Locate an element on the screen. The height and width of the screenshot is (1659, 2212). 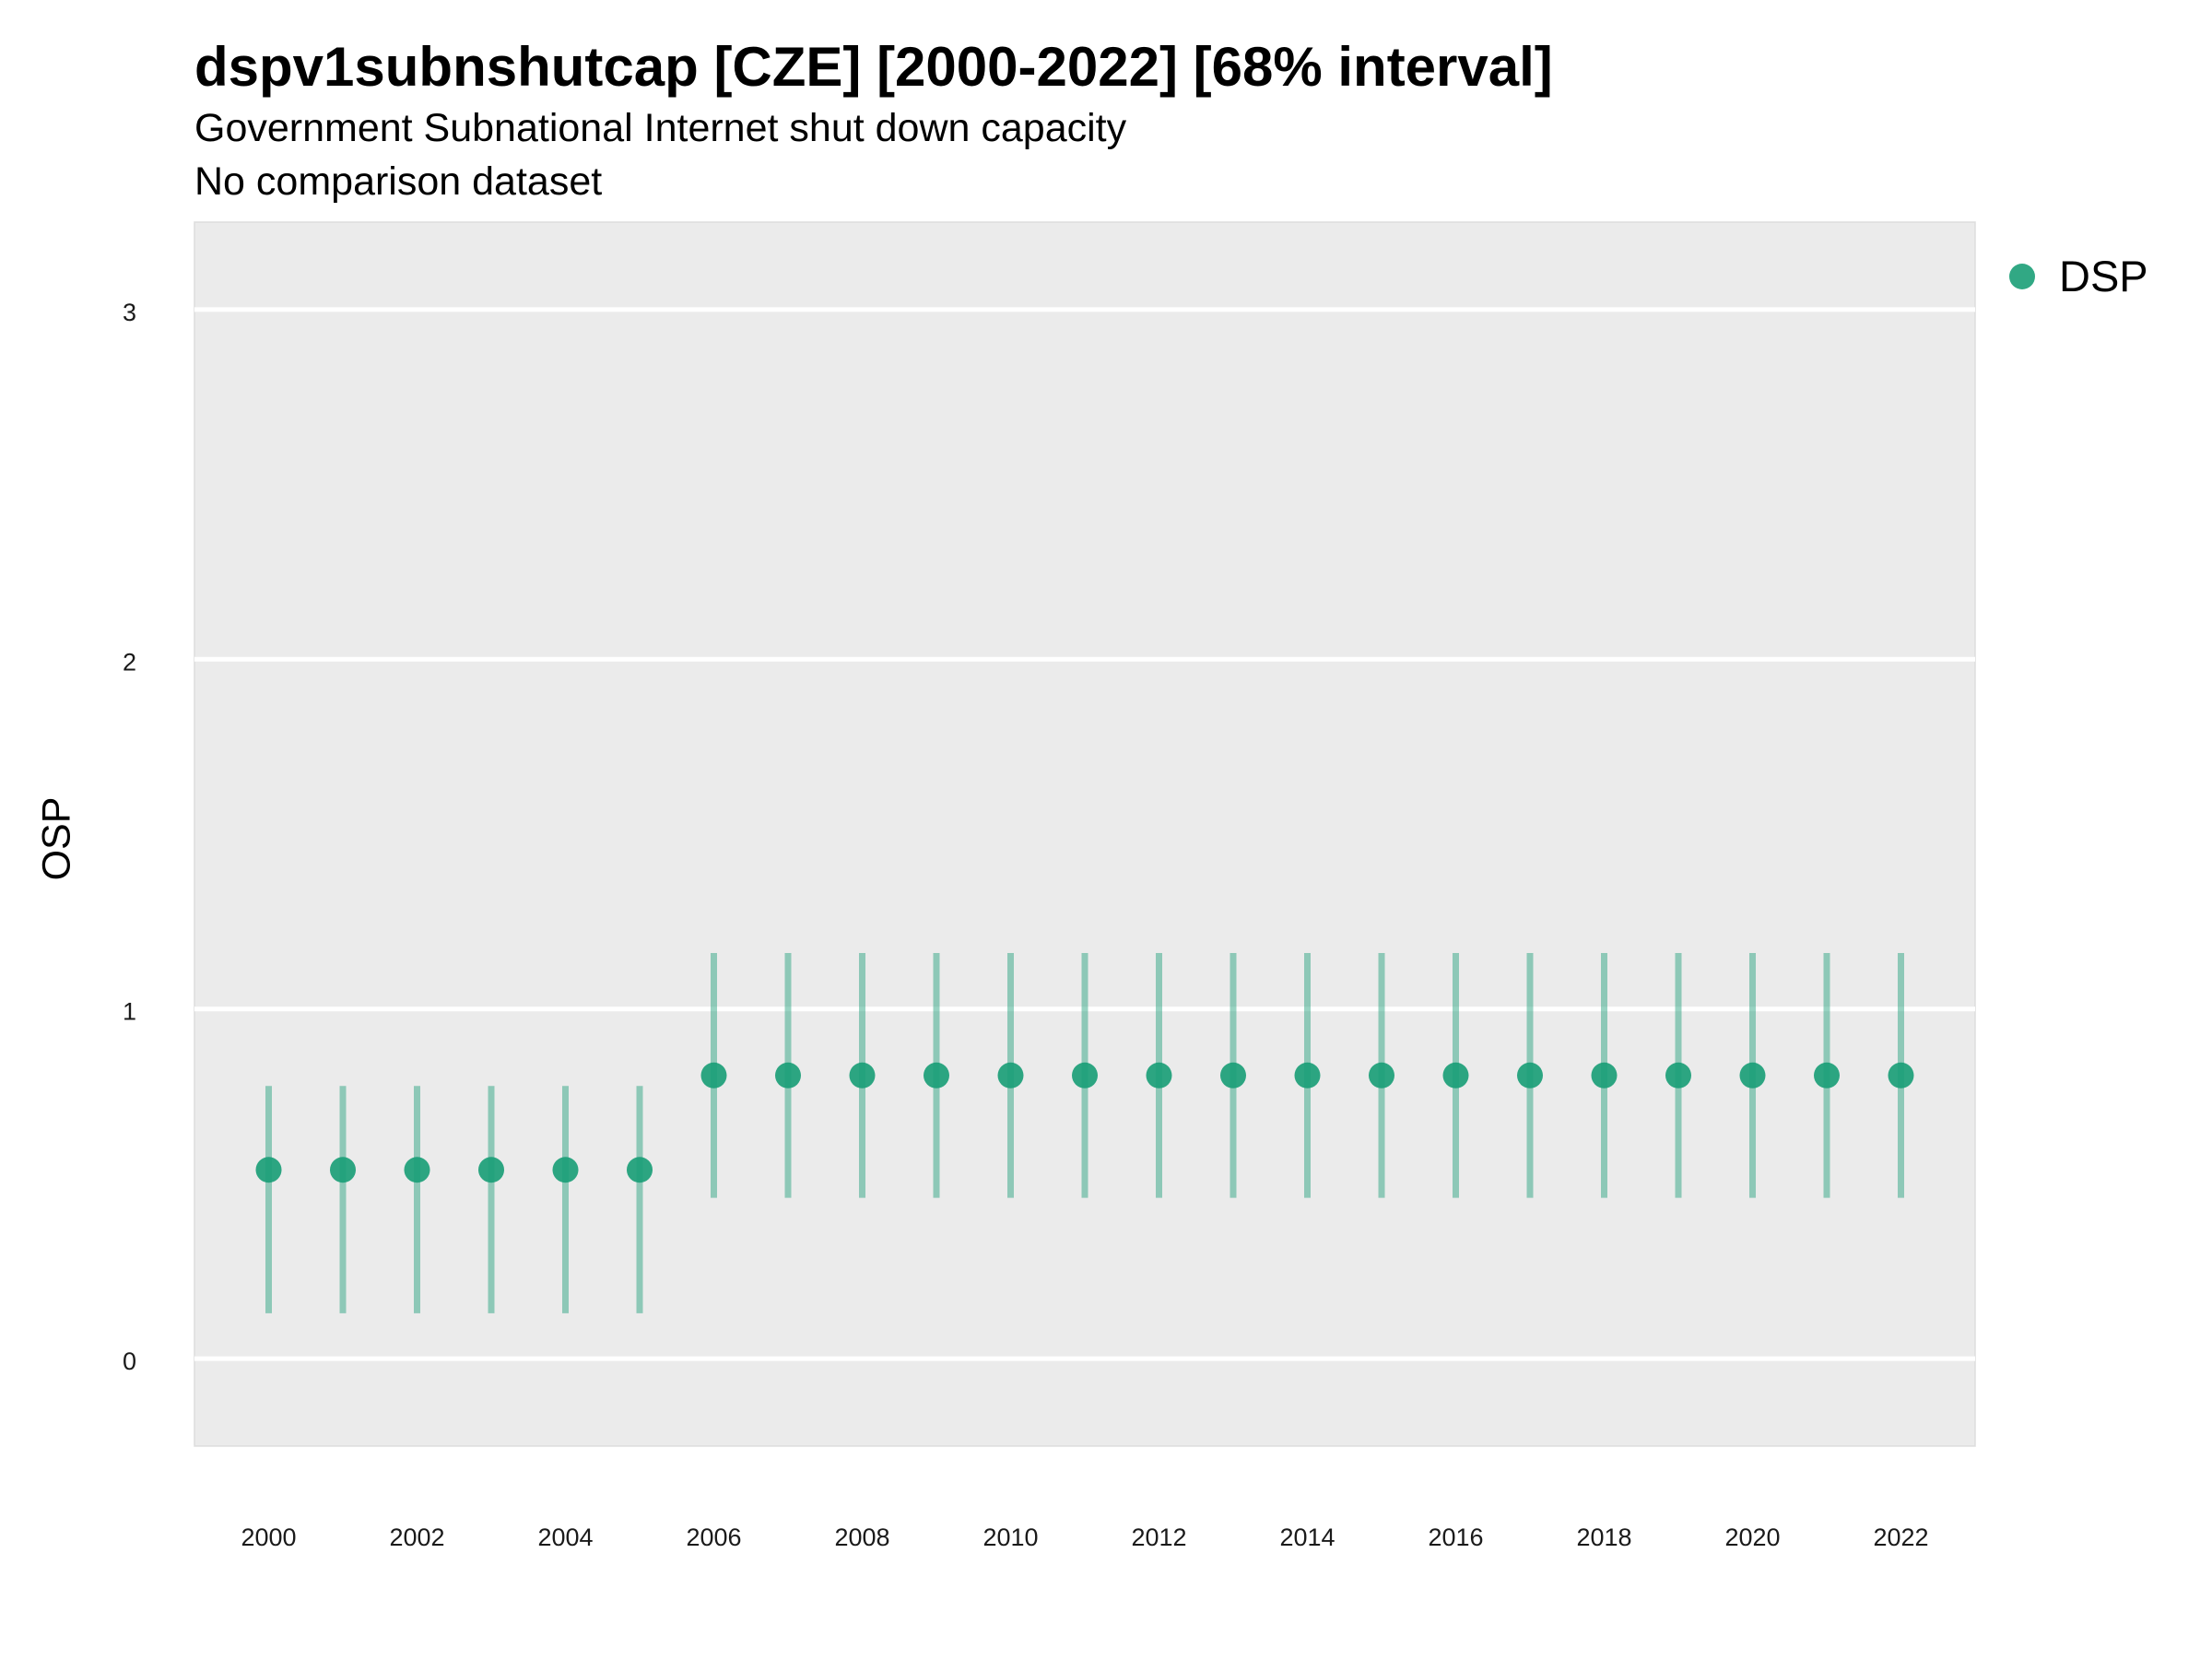
legend-label-dsp: DSP is located at coordinates (2103, 276).